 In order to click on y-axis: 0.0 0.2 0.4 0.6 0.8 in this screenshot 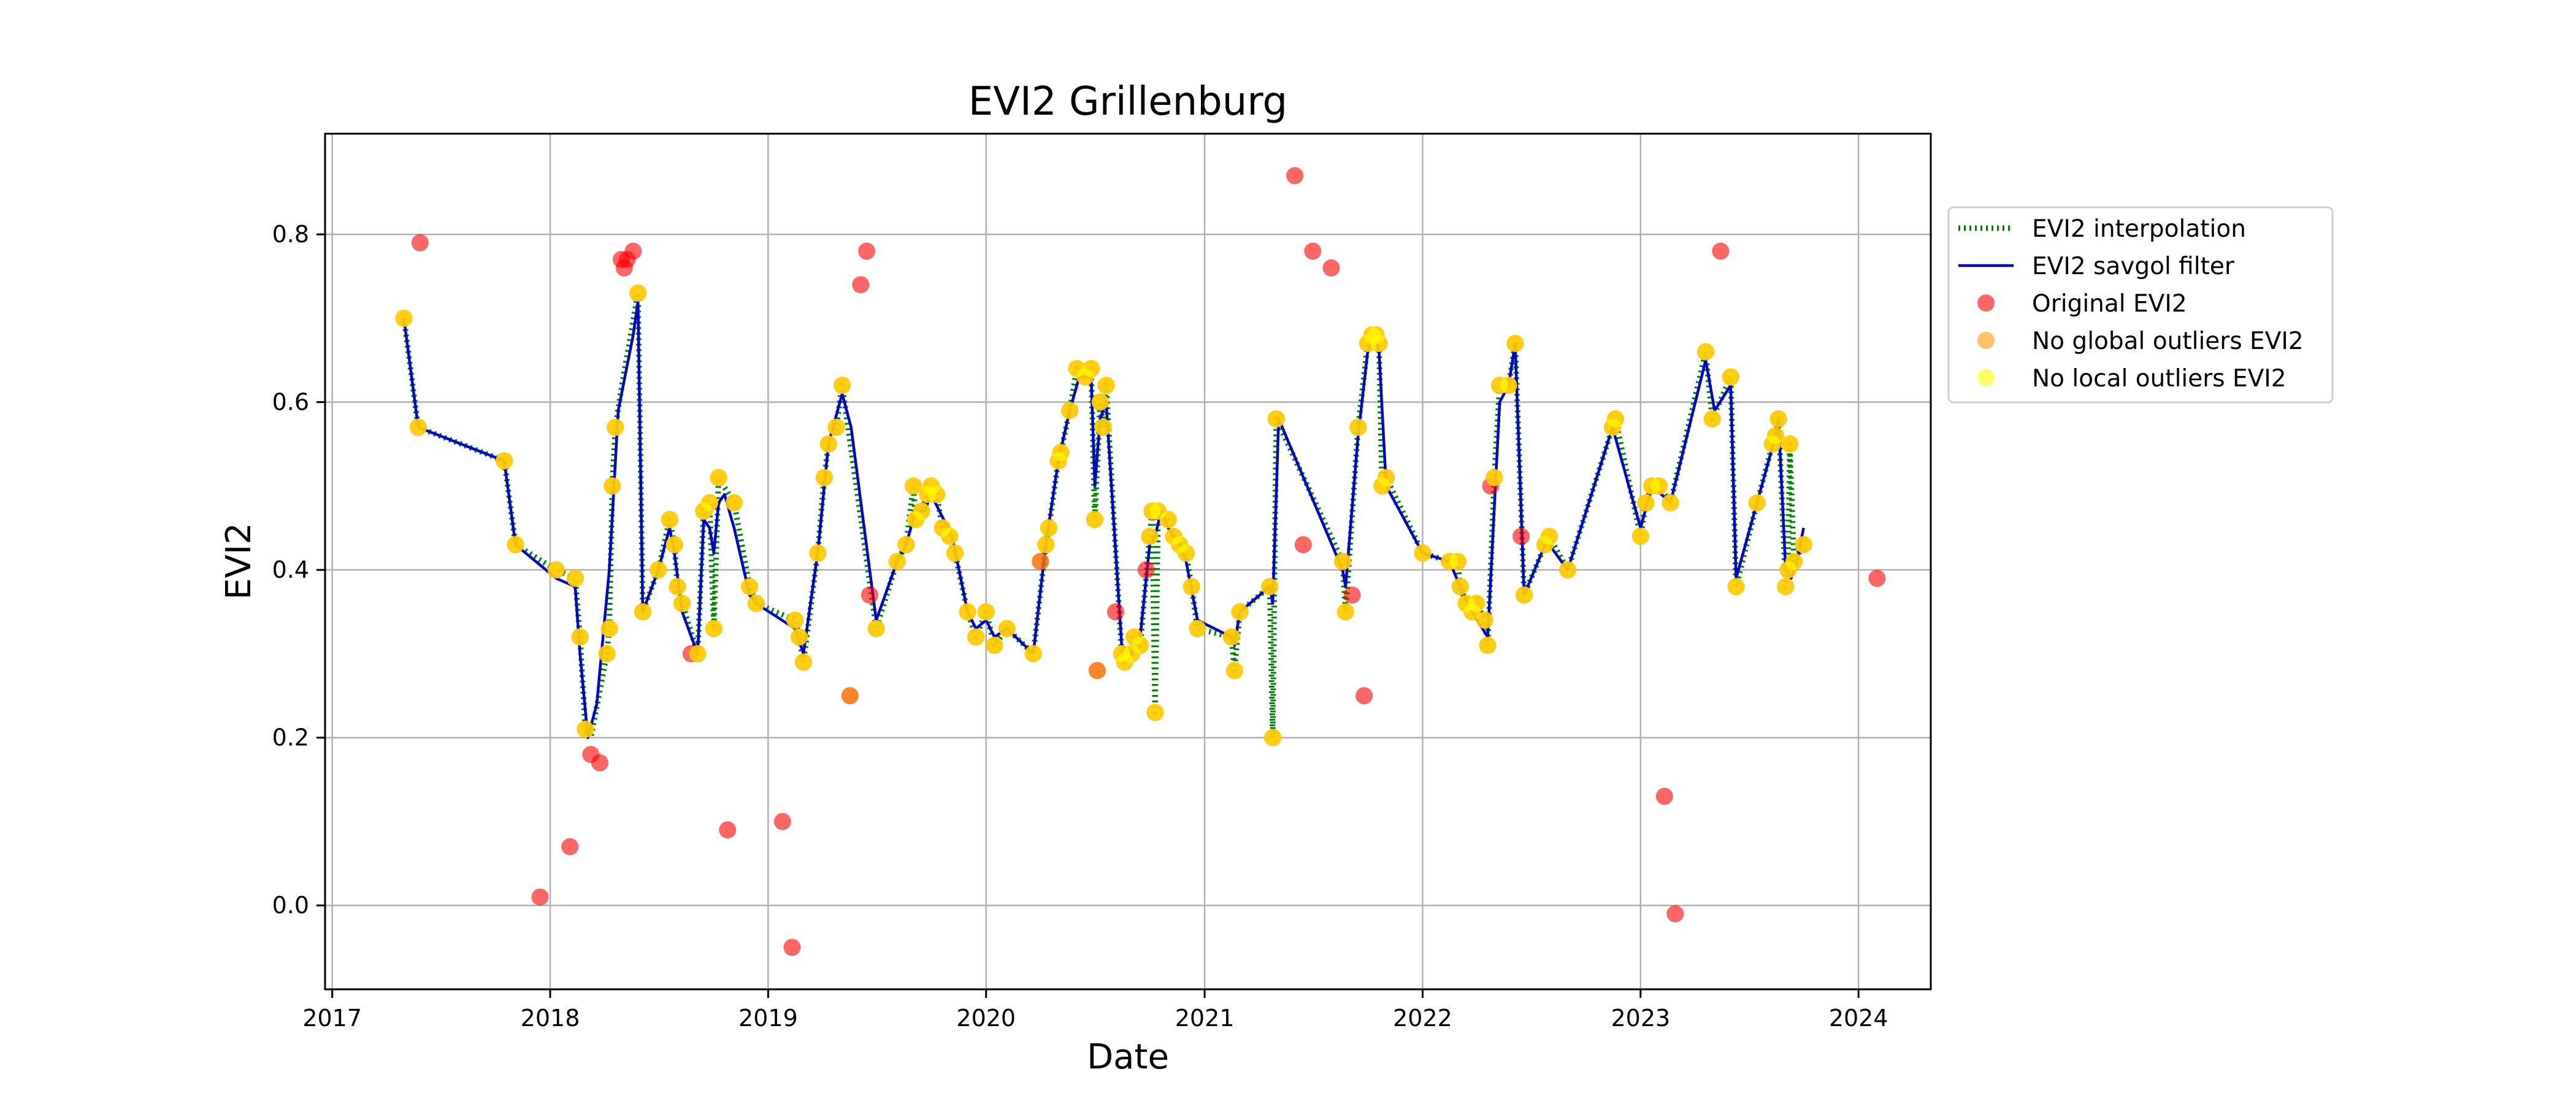, I will do `click(298, 570)`.